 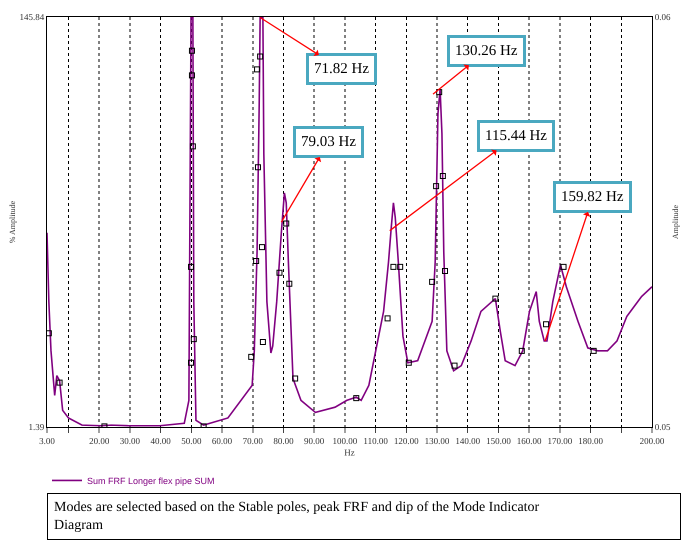 What do you see at coordinates (222, 441) in the screenshot?
I see `x-tick-label: 60.00` at bounding box center [222, 441].